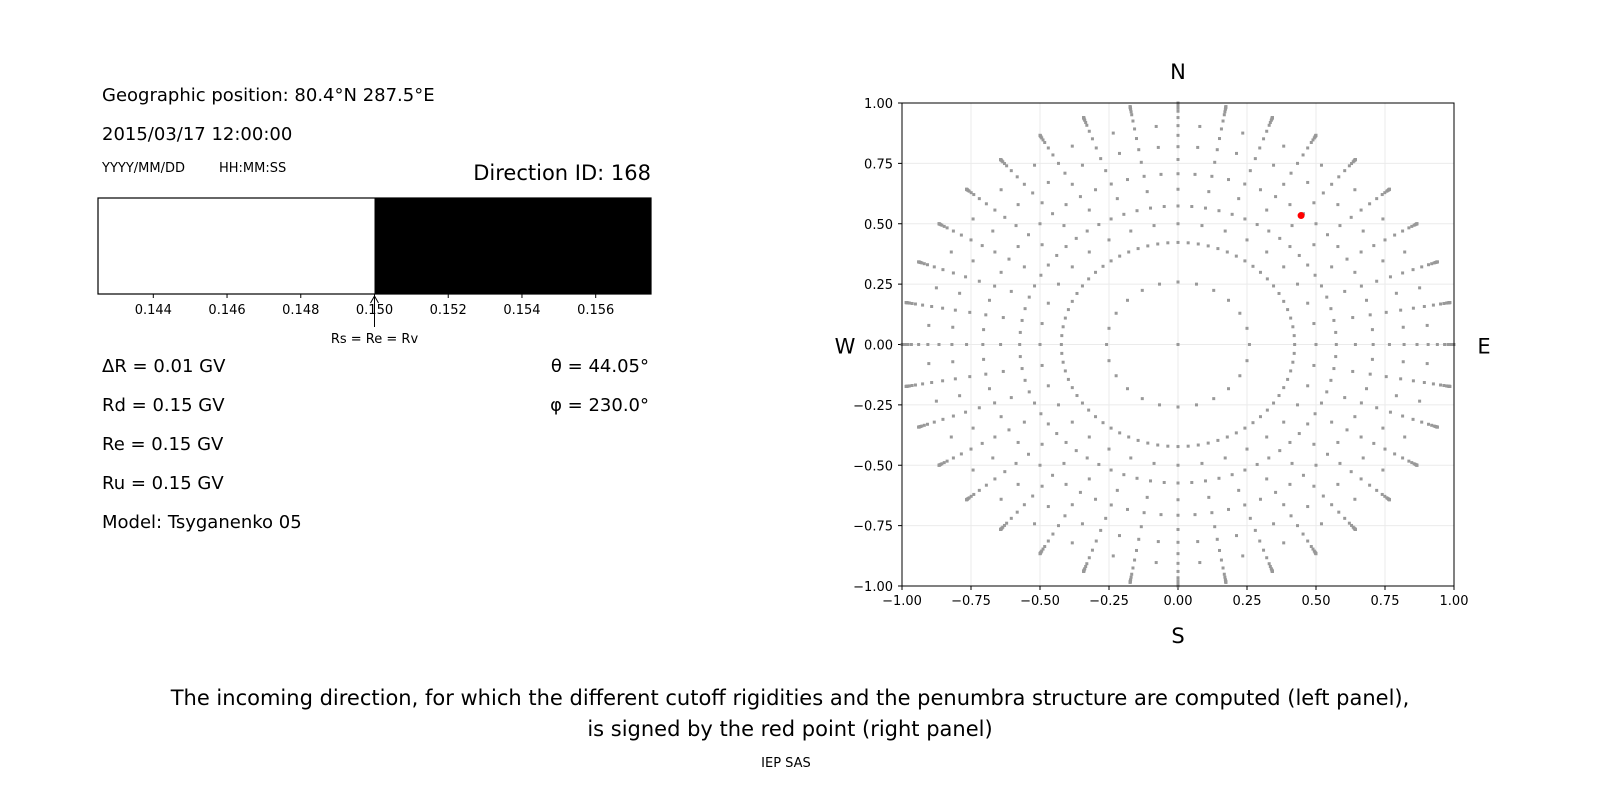 This screenshot has height=800, width=1600. What do you see at coordinates (375, 339) in the screenshot?
I see `annotation-label: Rs = Re = Rv` at bounding box center [375, 339].